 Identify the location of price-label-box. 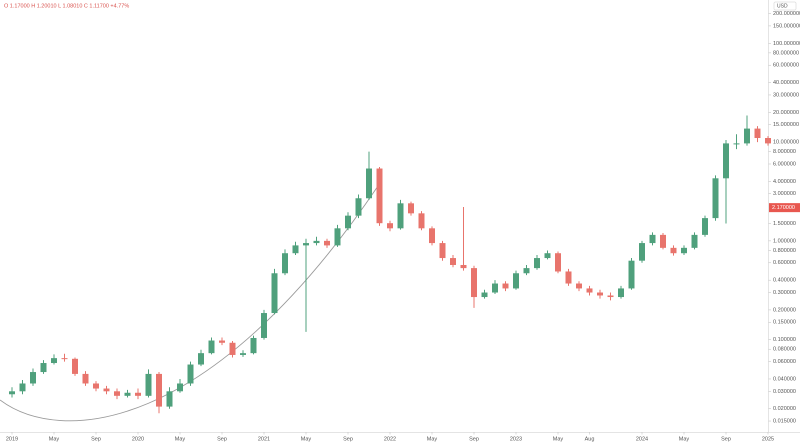
(784, 208).